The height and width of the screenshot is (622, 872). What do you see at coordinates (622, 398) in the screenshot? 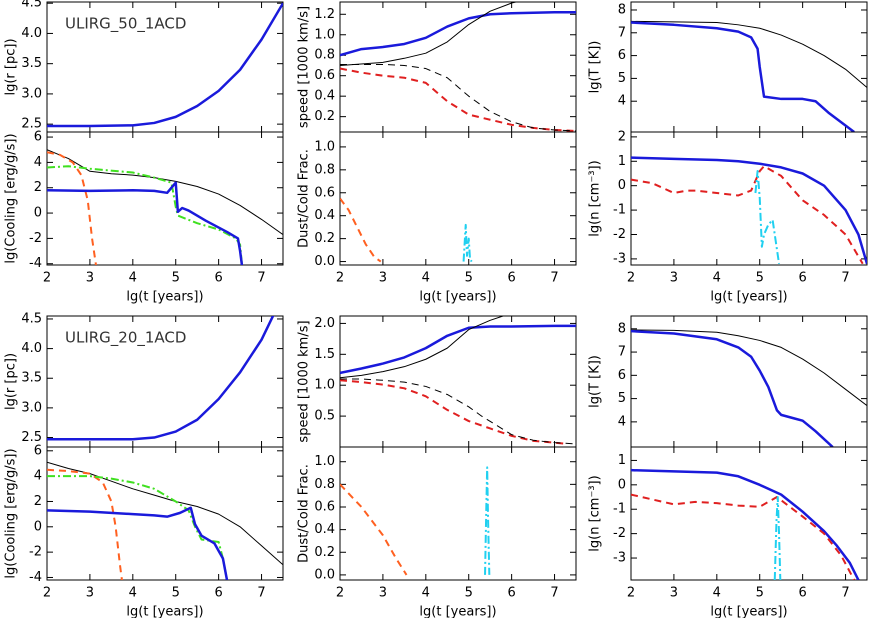
I see `y-tick-label: 5` at bounding box center [622, 398].